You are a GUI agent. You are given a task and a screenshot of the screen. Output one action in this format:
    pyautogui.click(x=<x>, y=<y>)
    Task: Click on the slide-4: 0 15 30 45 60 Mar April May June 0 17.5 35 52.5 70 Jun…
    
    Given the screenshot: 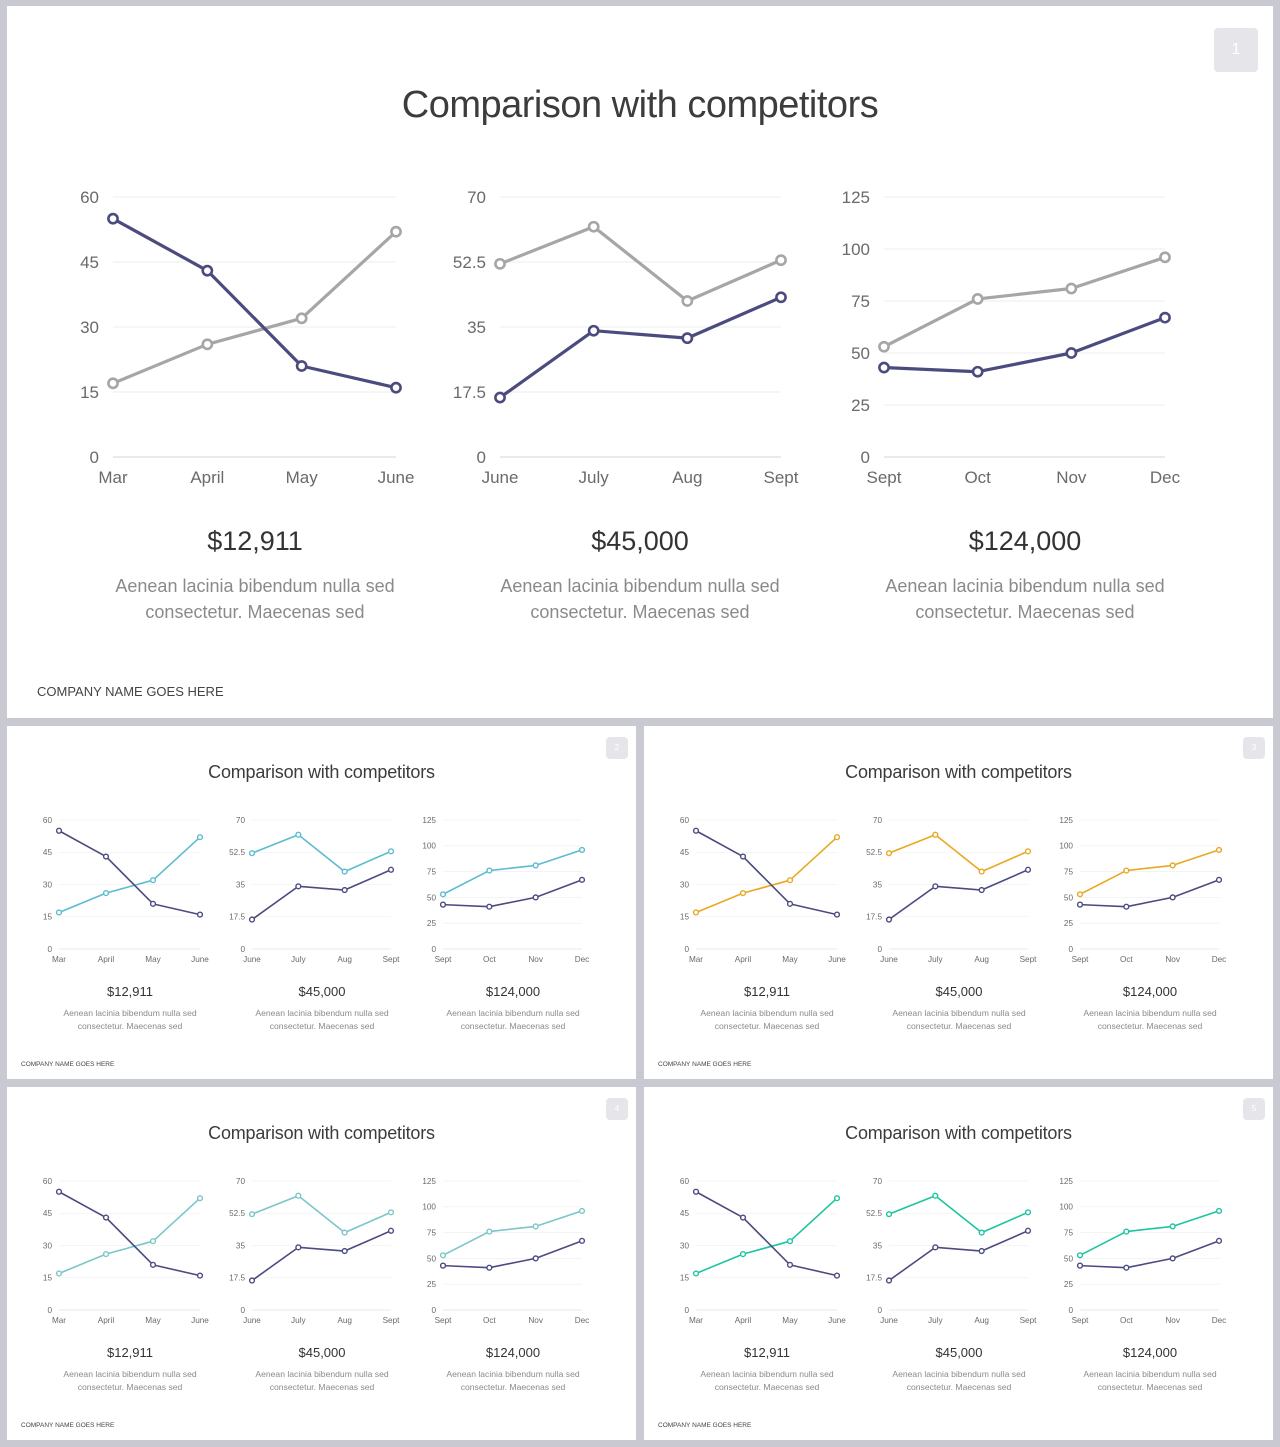 What is the action you would take?
    pyautogui.click(x=321, y=1263)
    